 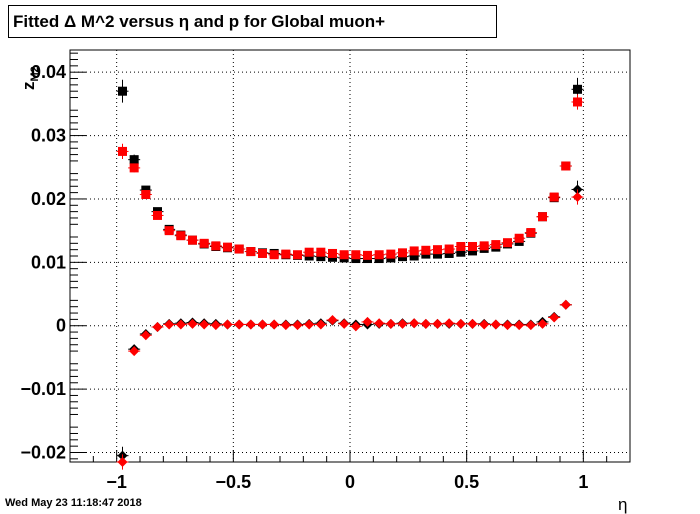 I want to click on y-tick-label: 0.03, so click(x=48, y=136).